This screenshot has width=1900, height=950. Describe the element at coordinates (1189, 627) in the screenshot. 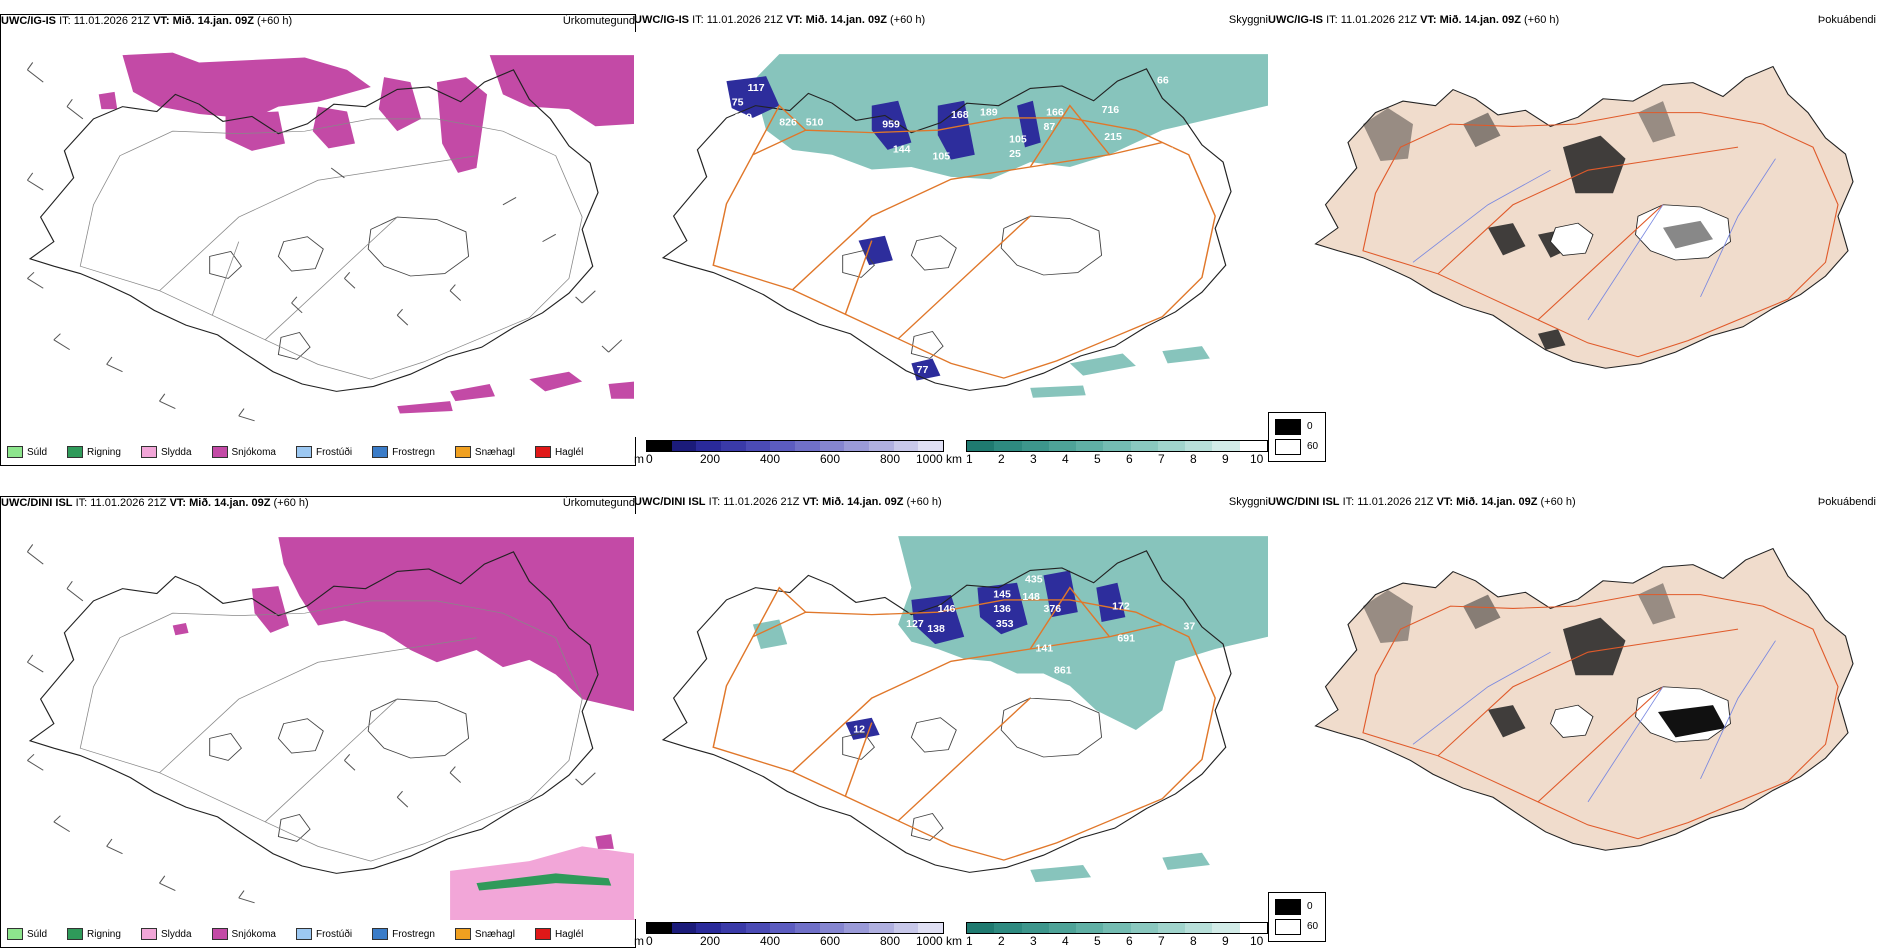

I see `snow-label: 37` at that location.